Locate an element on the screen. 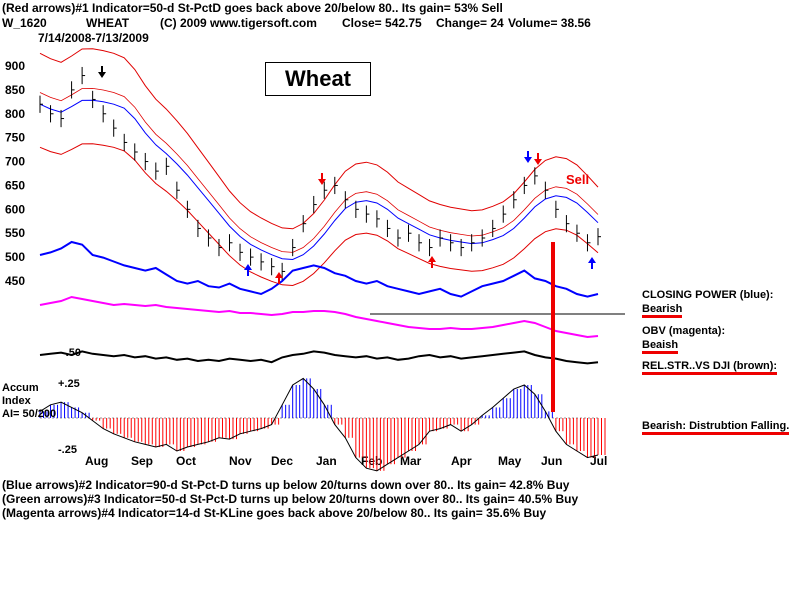  month-tick-label: Sep is located at coordinates (142, 461).